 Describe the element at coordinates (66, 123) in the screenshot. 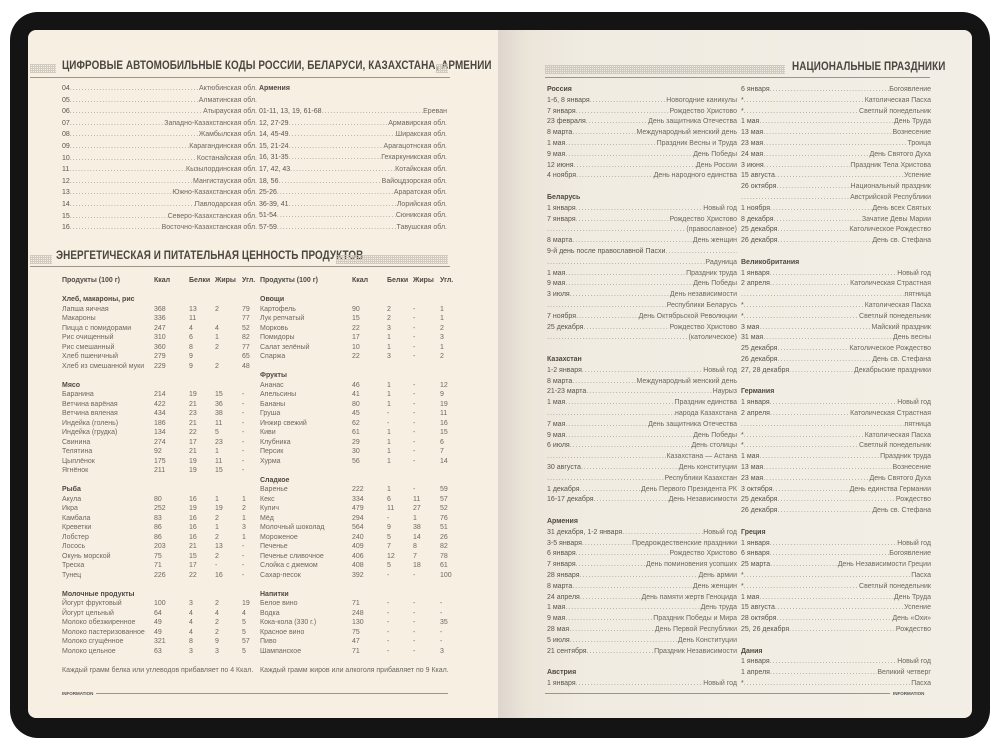

I see `kz-code-row-key: 07` at that location.